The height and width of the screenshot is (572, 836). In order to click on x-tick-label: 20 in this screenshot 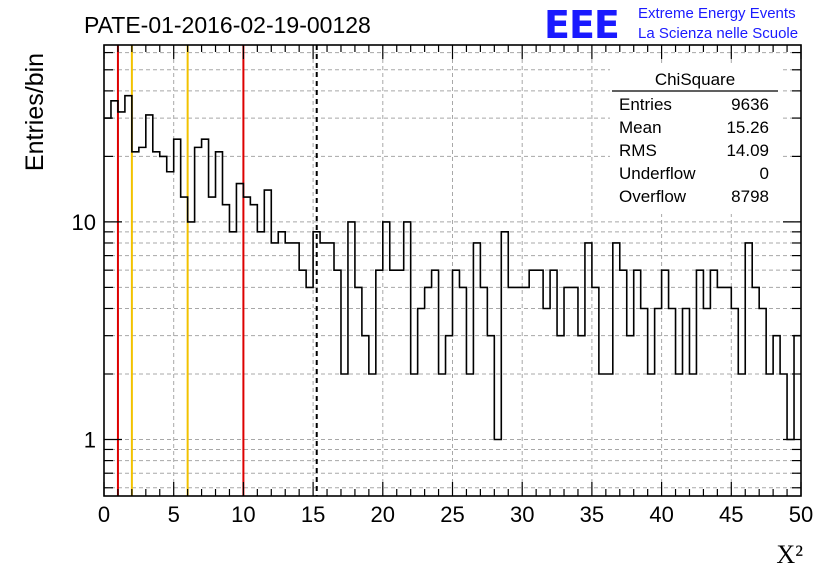, I will do `click(383, 514)`.